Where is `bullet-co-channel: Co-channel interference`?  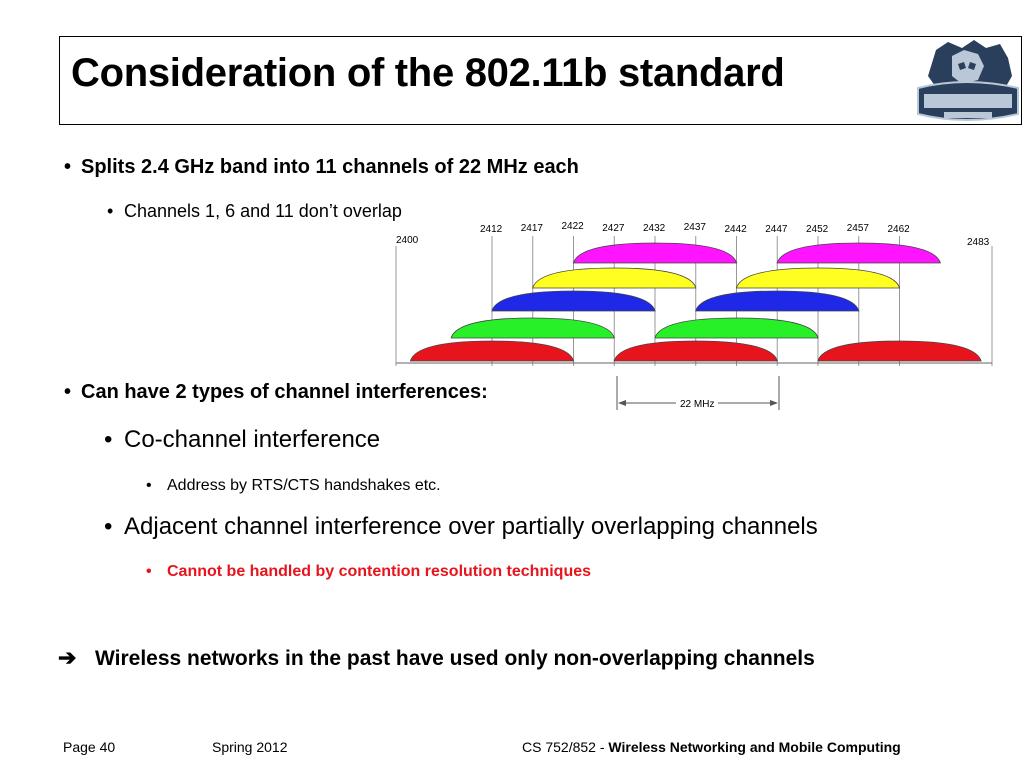
bullet-co-channel: Co-channel interference is located at coordinates (252, 439).